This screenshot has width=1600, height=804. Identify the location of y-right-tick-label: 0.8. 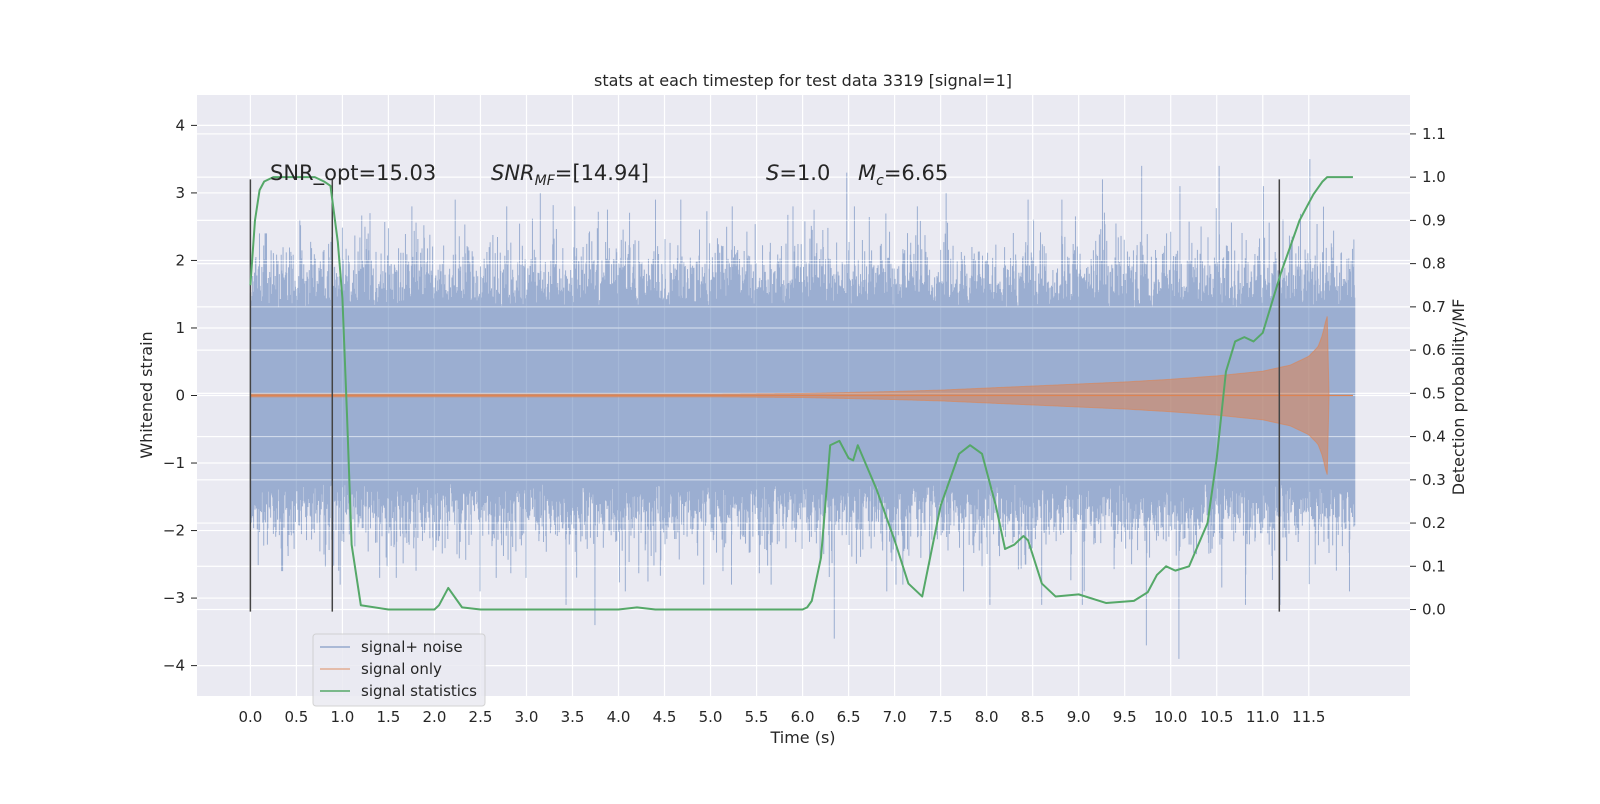
(1434, 264).